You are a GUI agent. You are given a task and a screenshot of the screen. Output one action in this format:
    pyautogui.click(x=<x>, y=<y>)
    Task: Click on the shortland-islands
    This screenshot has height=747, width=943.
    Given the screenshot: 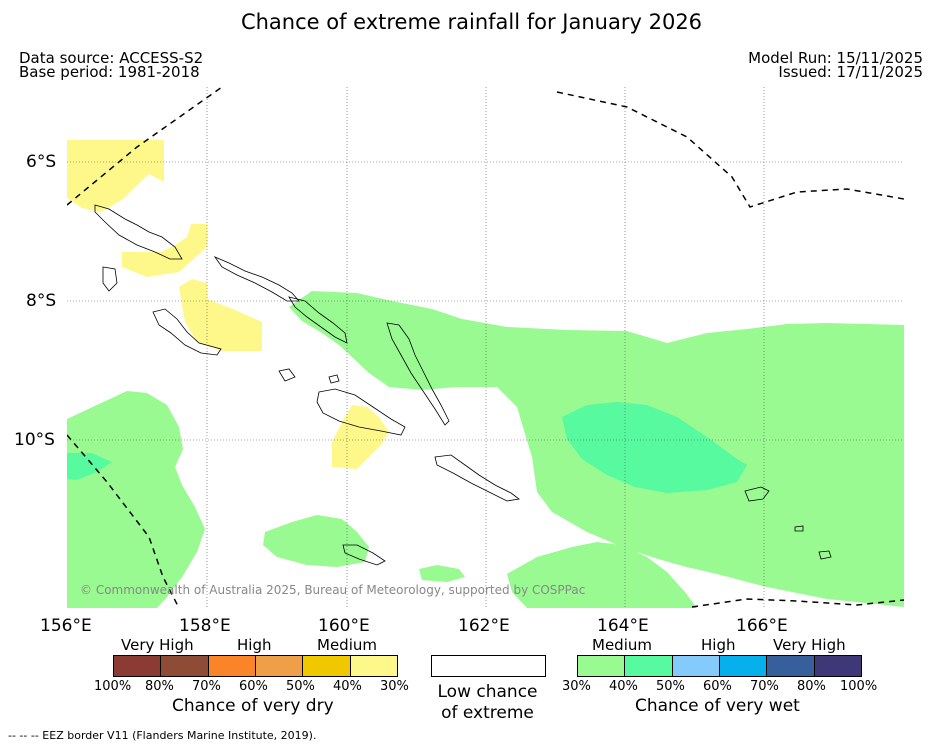 What is the action you would take?
    pyautogui.click(x=110, y=279)
    